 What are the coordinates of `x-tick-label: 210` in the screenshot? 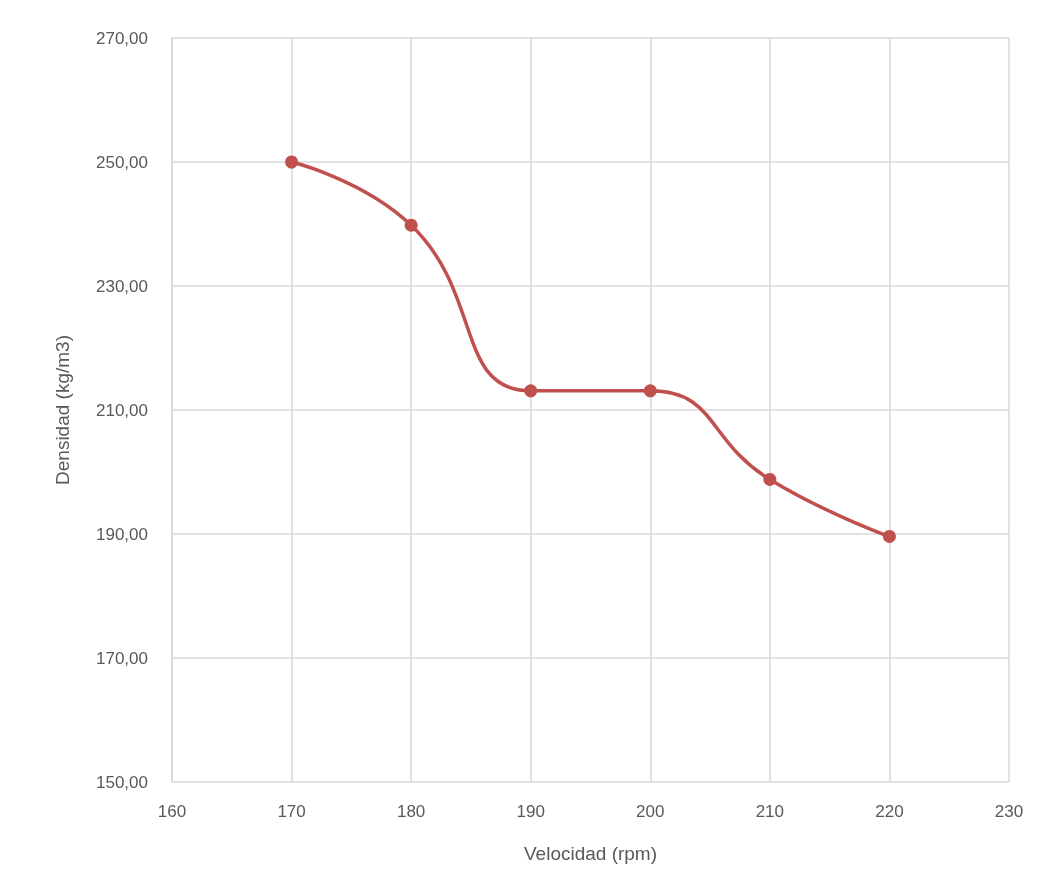 It's located at (770, 811).